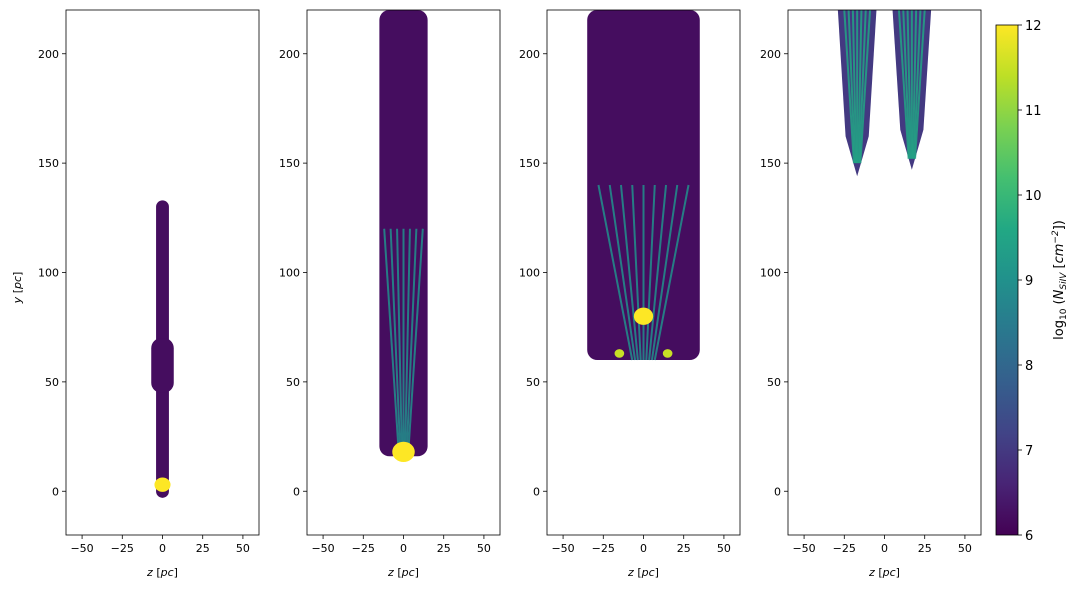 This screenshot has height=590, width=1079. I want to click on colorbar-tick-label-6: 11, so click(1033, 111).